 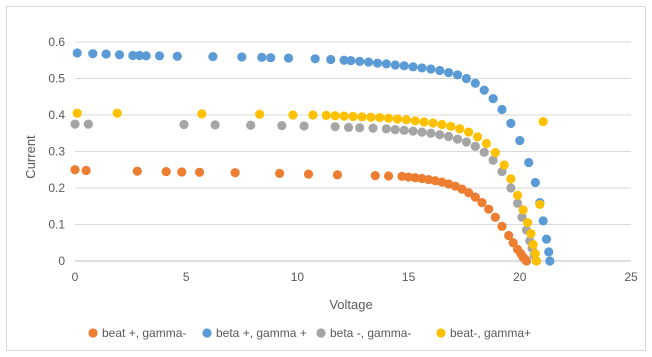 I want to click on y-tick-label: 0, so click(x=61, y=261).